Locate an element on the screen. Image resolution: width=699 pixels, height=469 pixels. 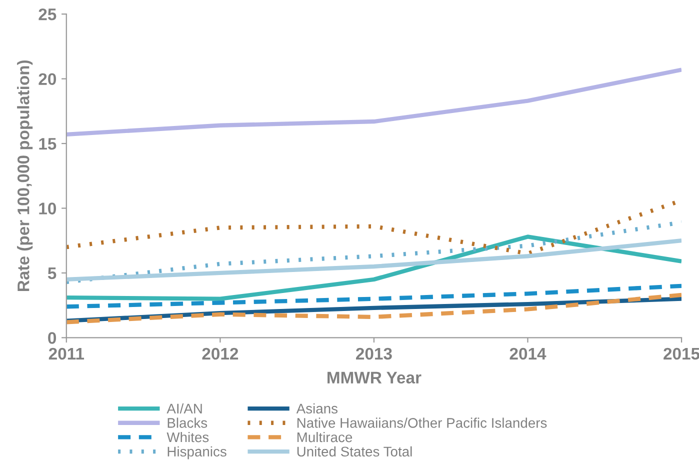
y-tick-label: 25 is located at coordinates (47, 14).